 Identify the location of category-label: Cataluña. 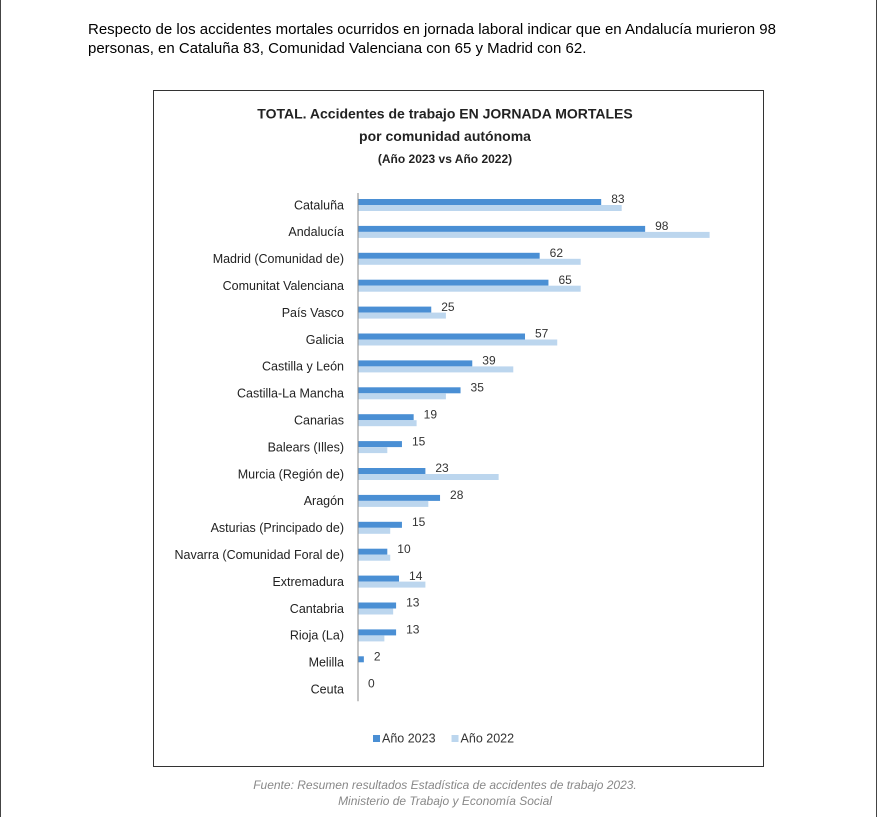
(319, 205).